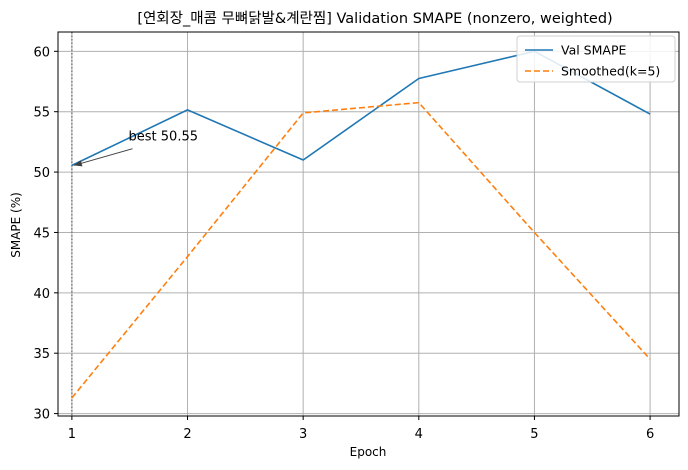 The width and height of the screenshot is (688, 470). I want to click on legend: Val SMAPE Smoothed(k=5), so click(596, 59).